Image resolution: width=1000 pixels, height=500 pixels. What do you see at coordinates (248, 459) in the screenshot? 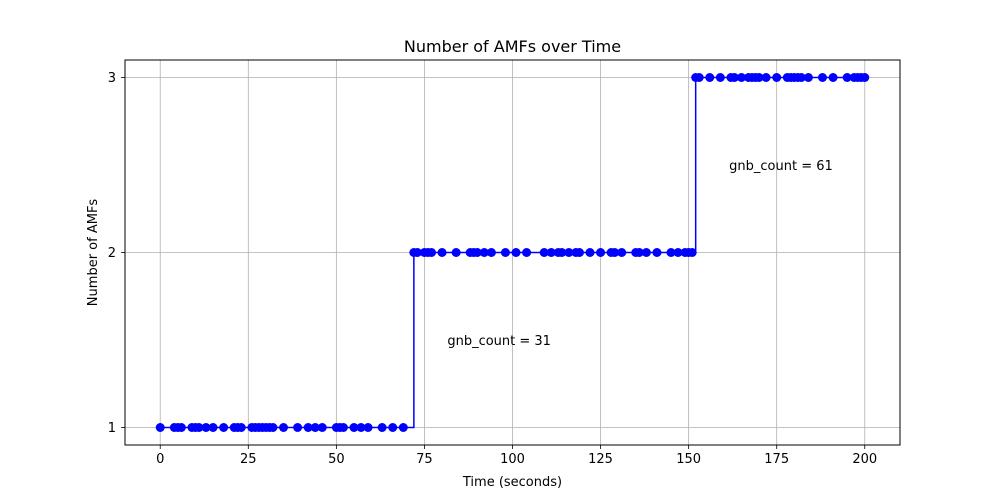
I see `x-tick-label: 25` at bounding box center [248, 459].